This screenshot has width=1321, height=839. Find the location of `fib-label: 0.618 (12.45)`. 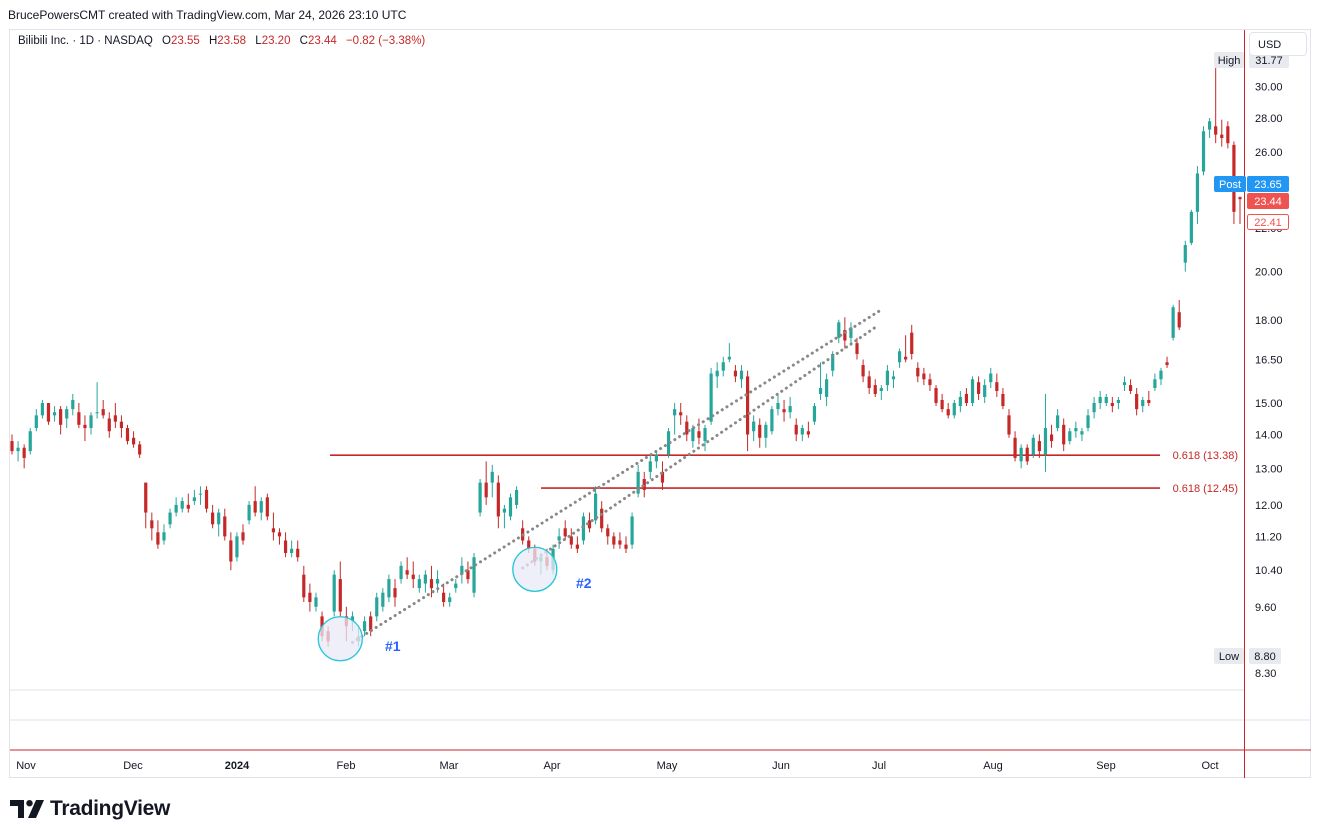

fib-label: 0.618 (12.45) is located at coordinates (1205, 489).